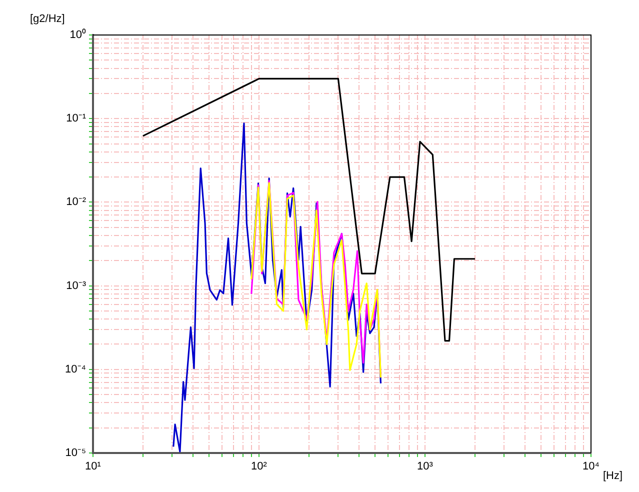  Describe the element at coordinates (75, 369) in the screenshot. I see `y-tick-label: 10⁻⁴` at that location.